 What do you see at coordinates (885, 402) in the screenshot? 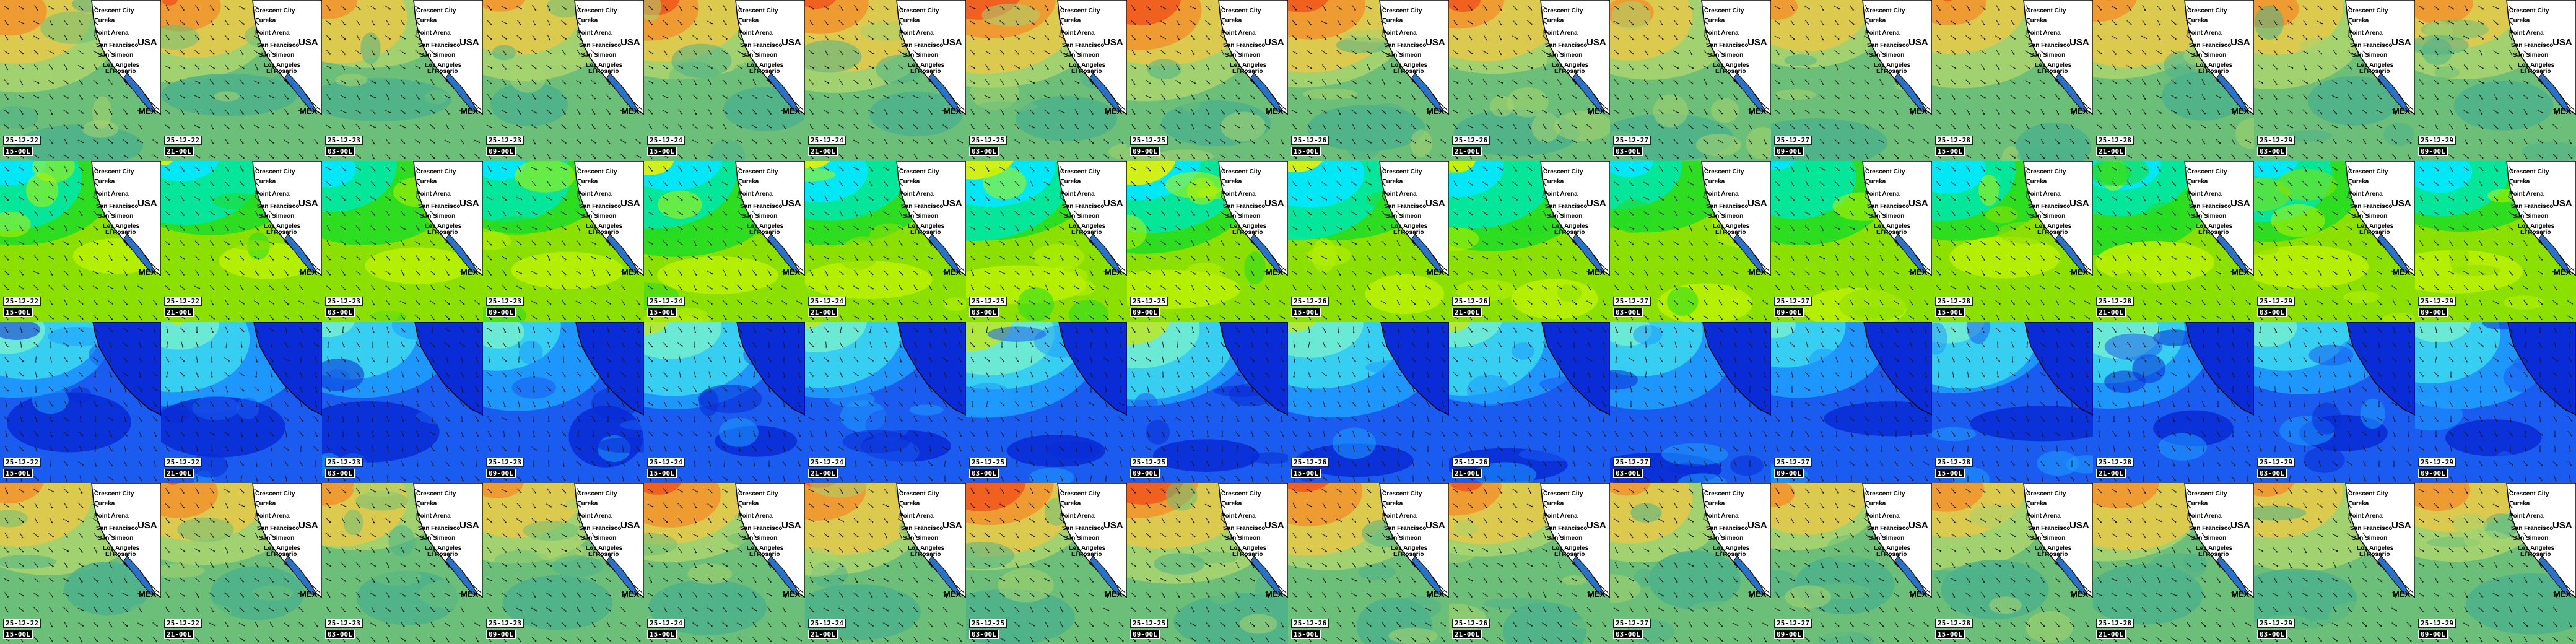
I see `wind-speed-frame: 25-12-24 21-00L` at bounding box center [885, 402].